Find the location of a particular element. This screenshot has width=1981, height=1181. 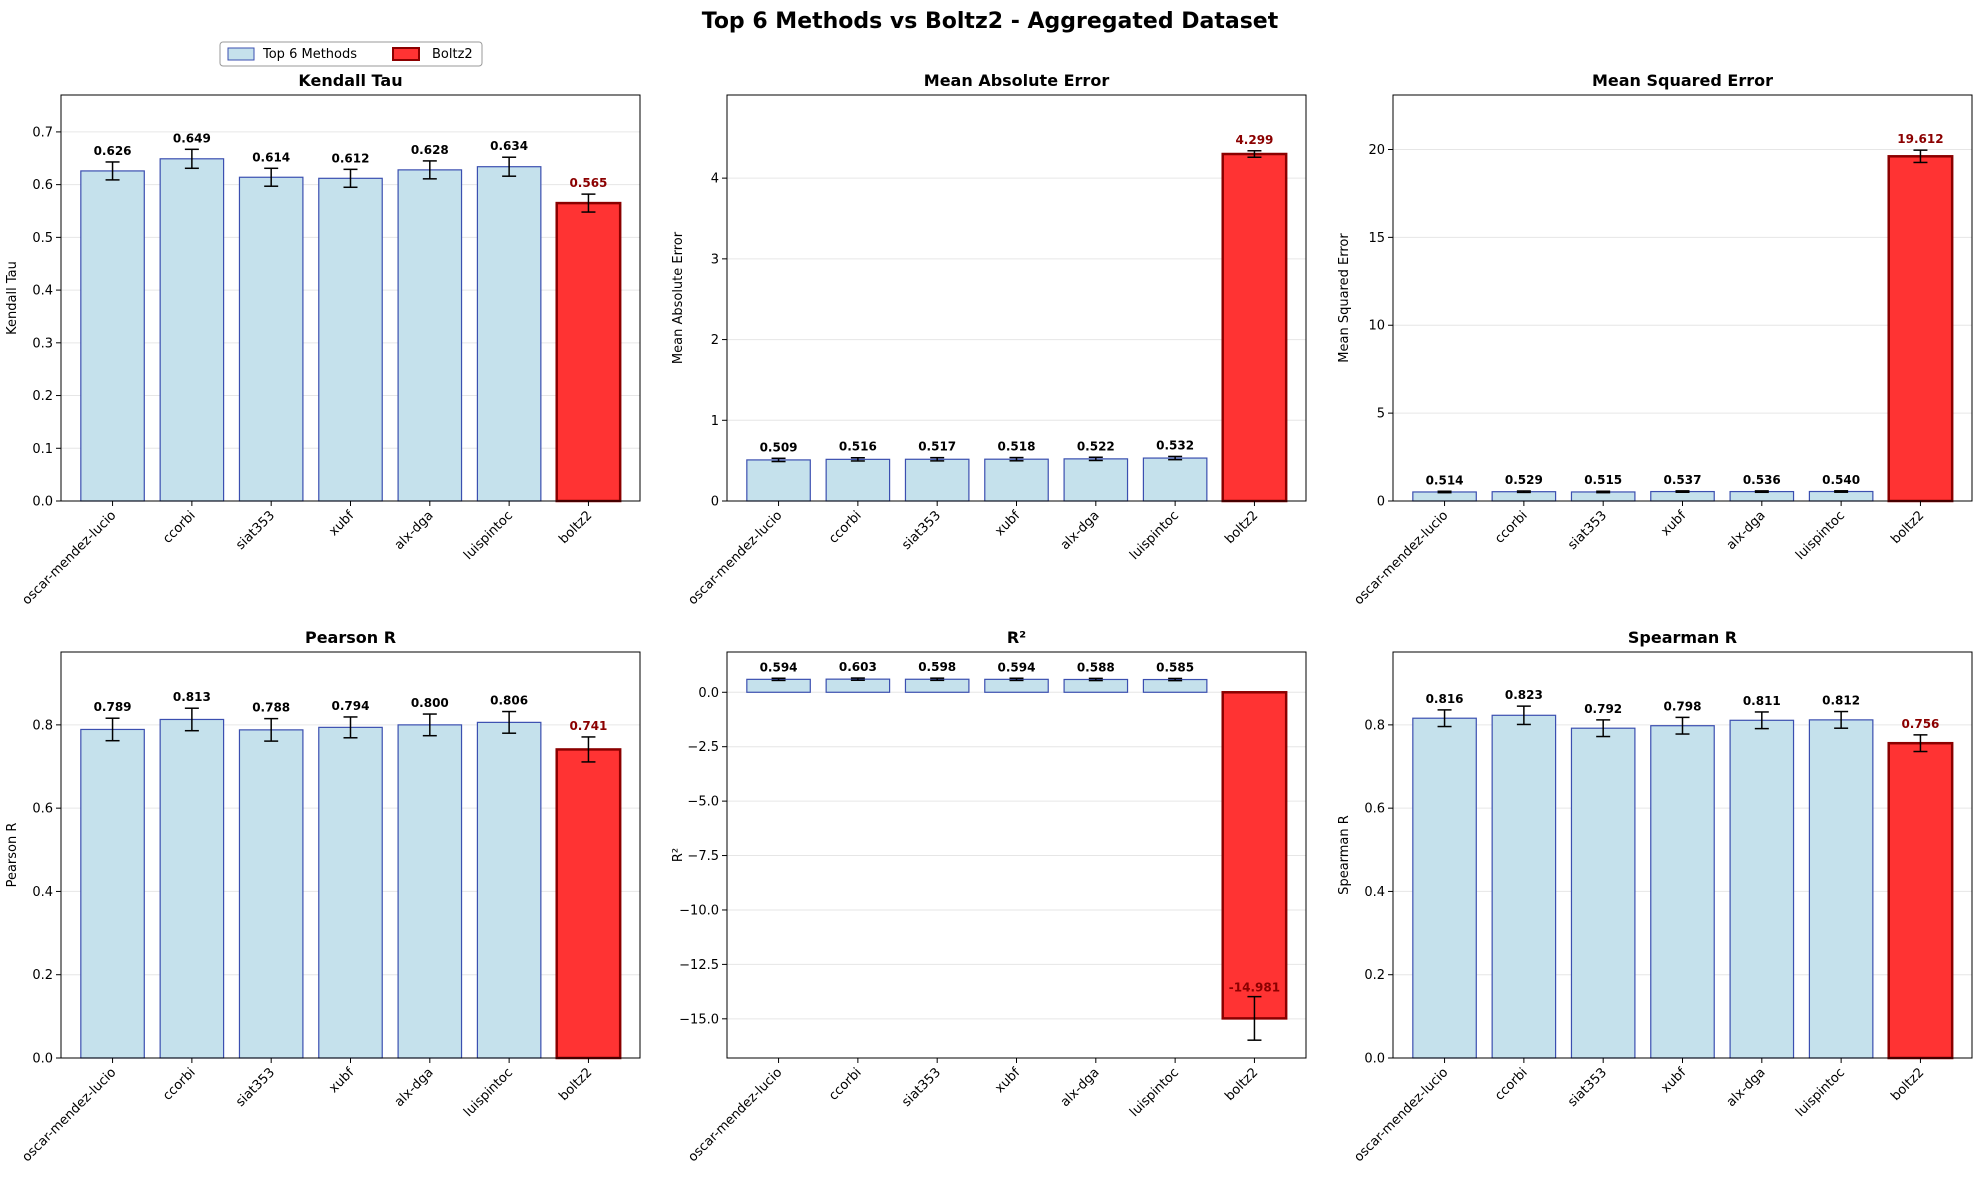

data-label: 0.612 is located at coordinates (351, 158).